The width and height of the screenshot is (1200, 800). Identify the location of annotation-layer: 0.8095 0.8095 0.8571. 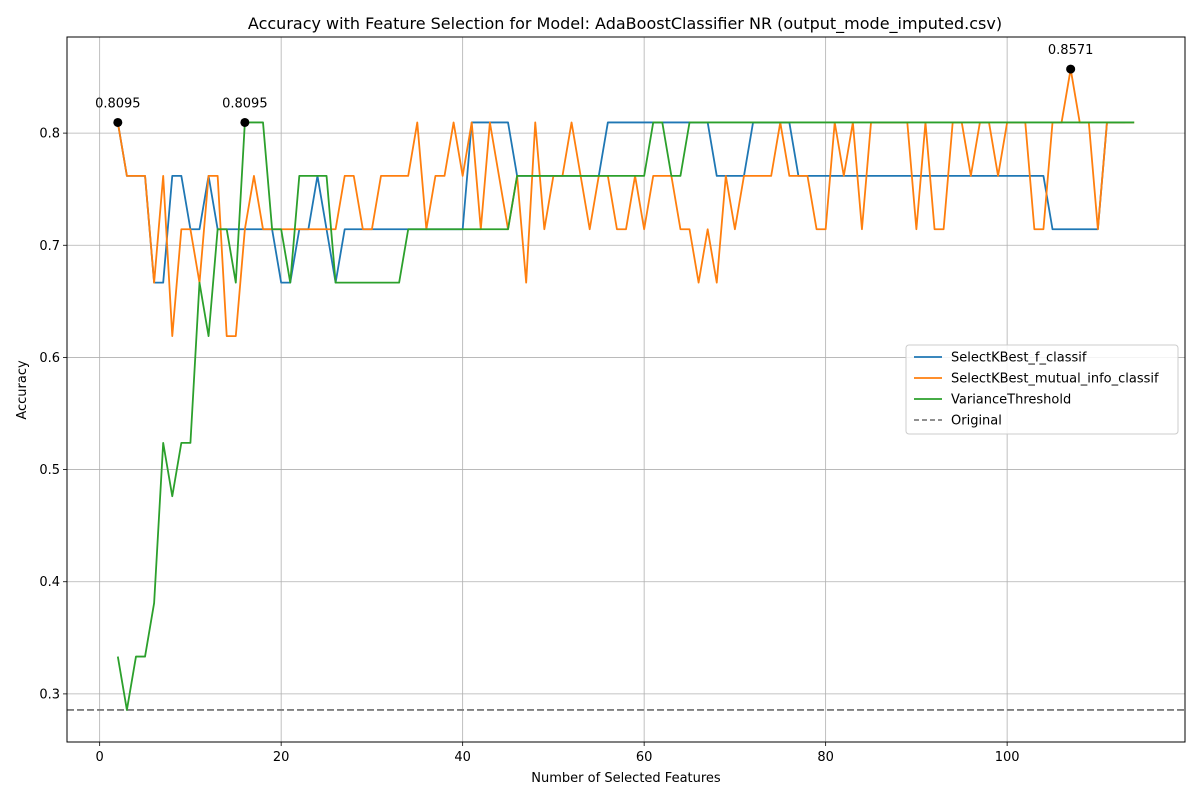
(594, 85).